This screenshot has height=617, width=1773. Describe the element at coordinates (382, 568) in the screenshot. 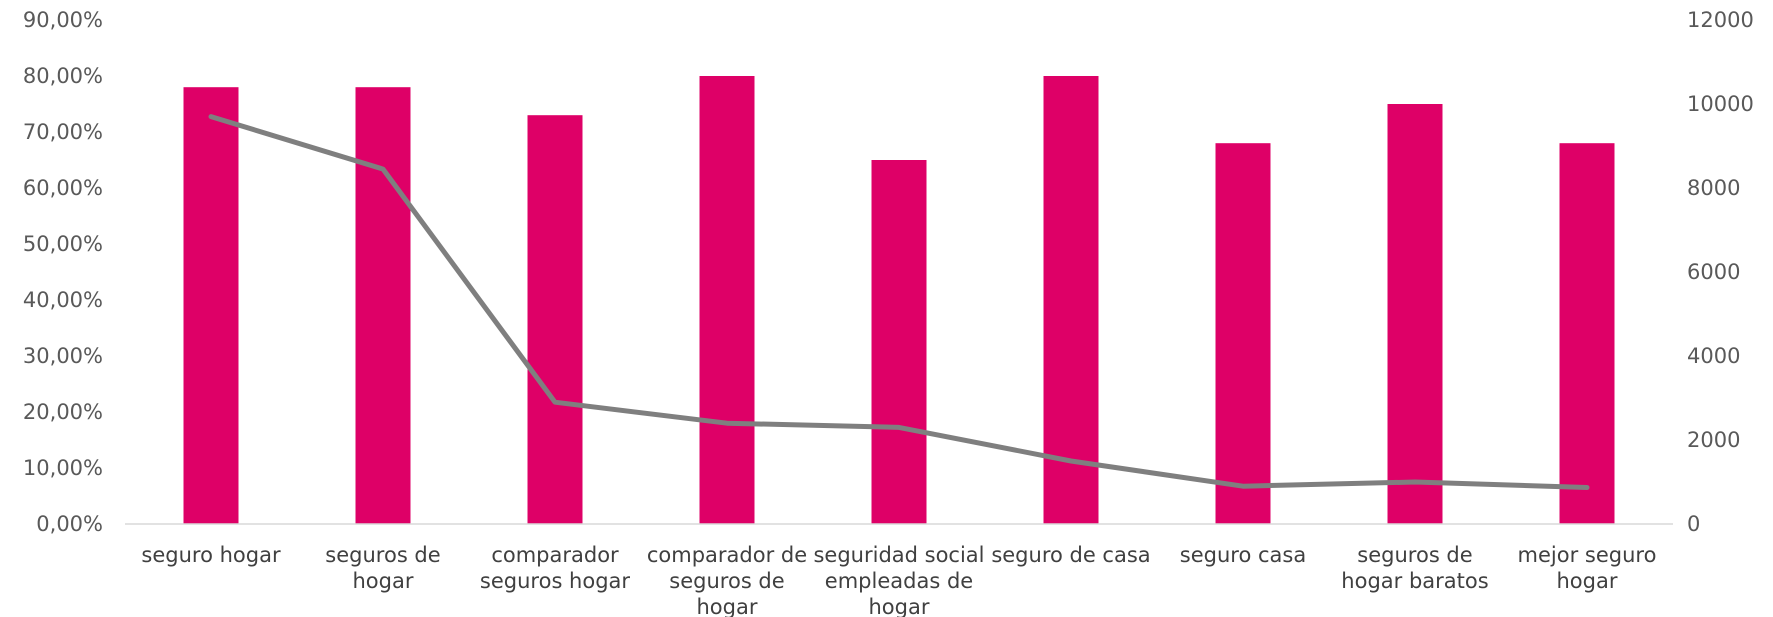

I see `category-label: seguros de hogar` at that location.